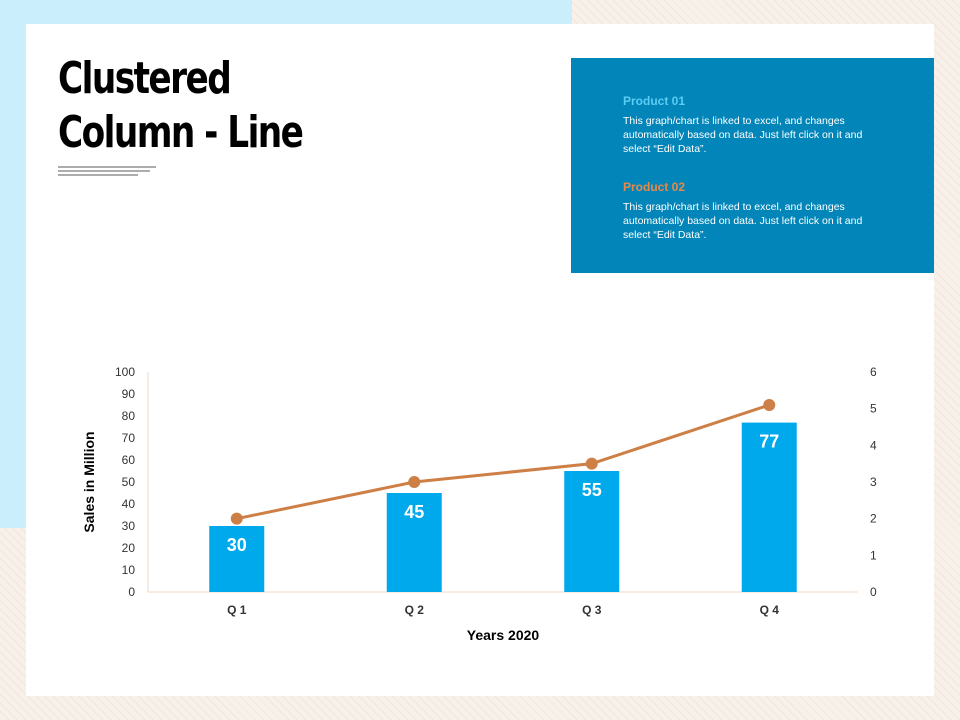 This screenshot has height=720, width=960. Describe the element at coordinates (129, 570) in the screenshot. I see `y-tick-label: 10` at that location.